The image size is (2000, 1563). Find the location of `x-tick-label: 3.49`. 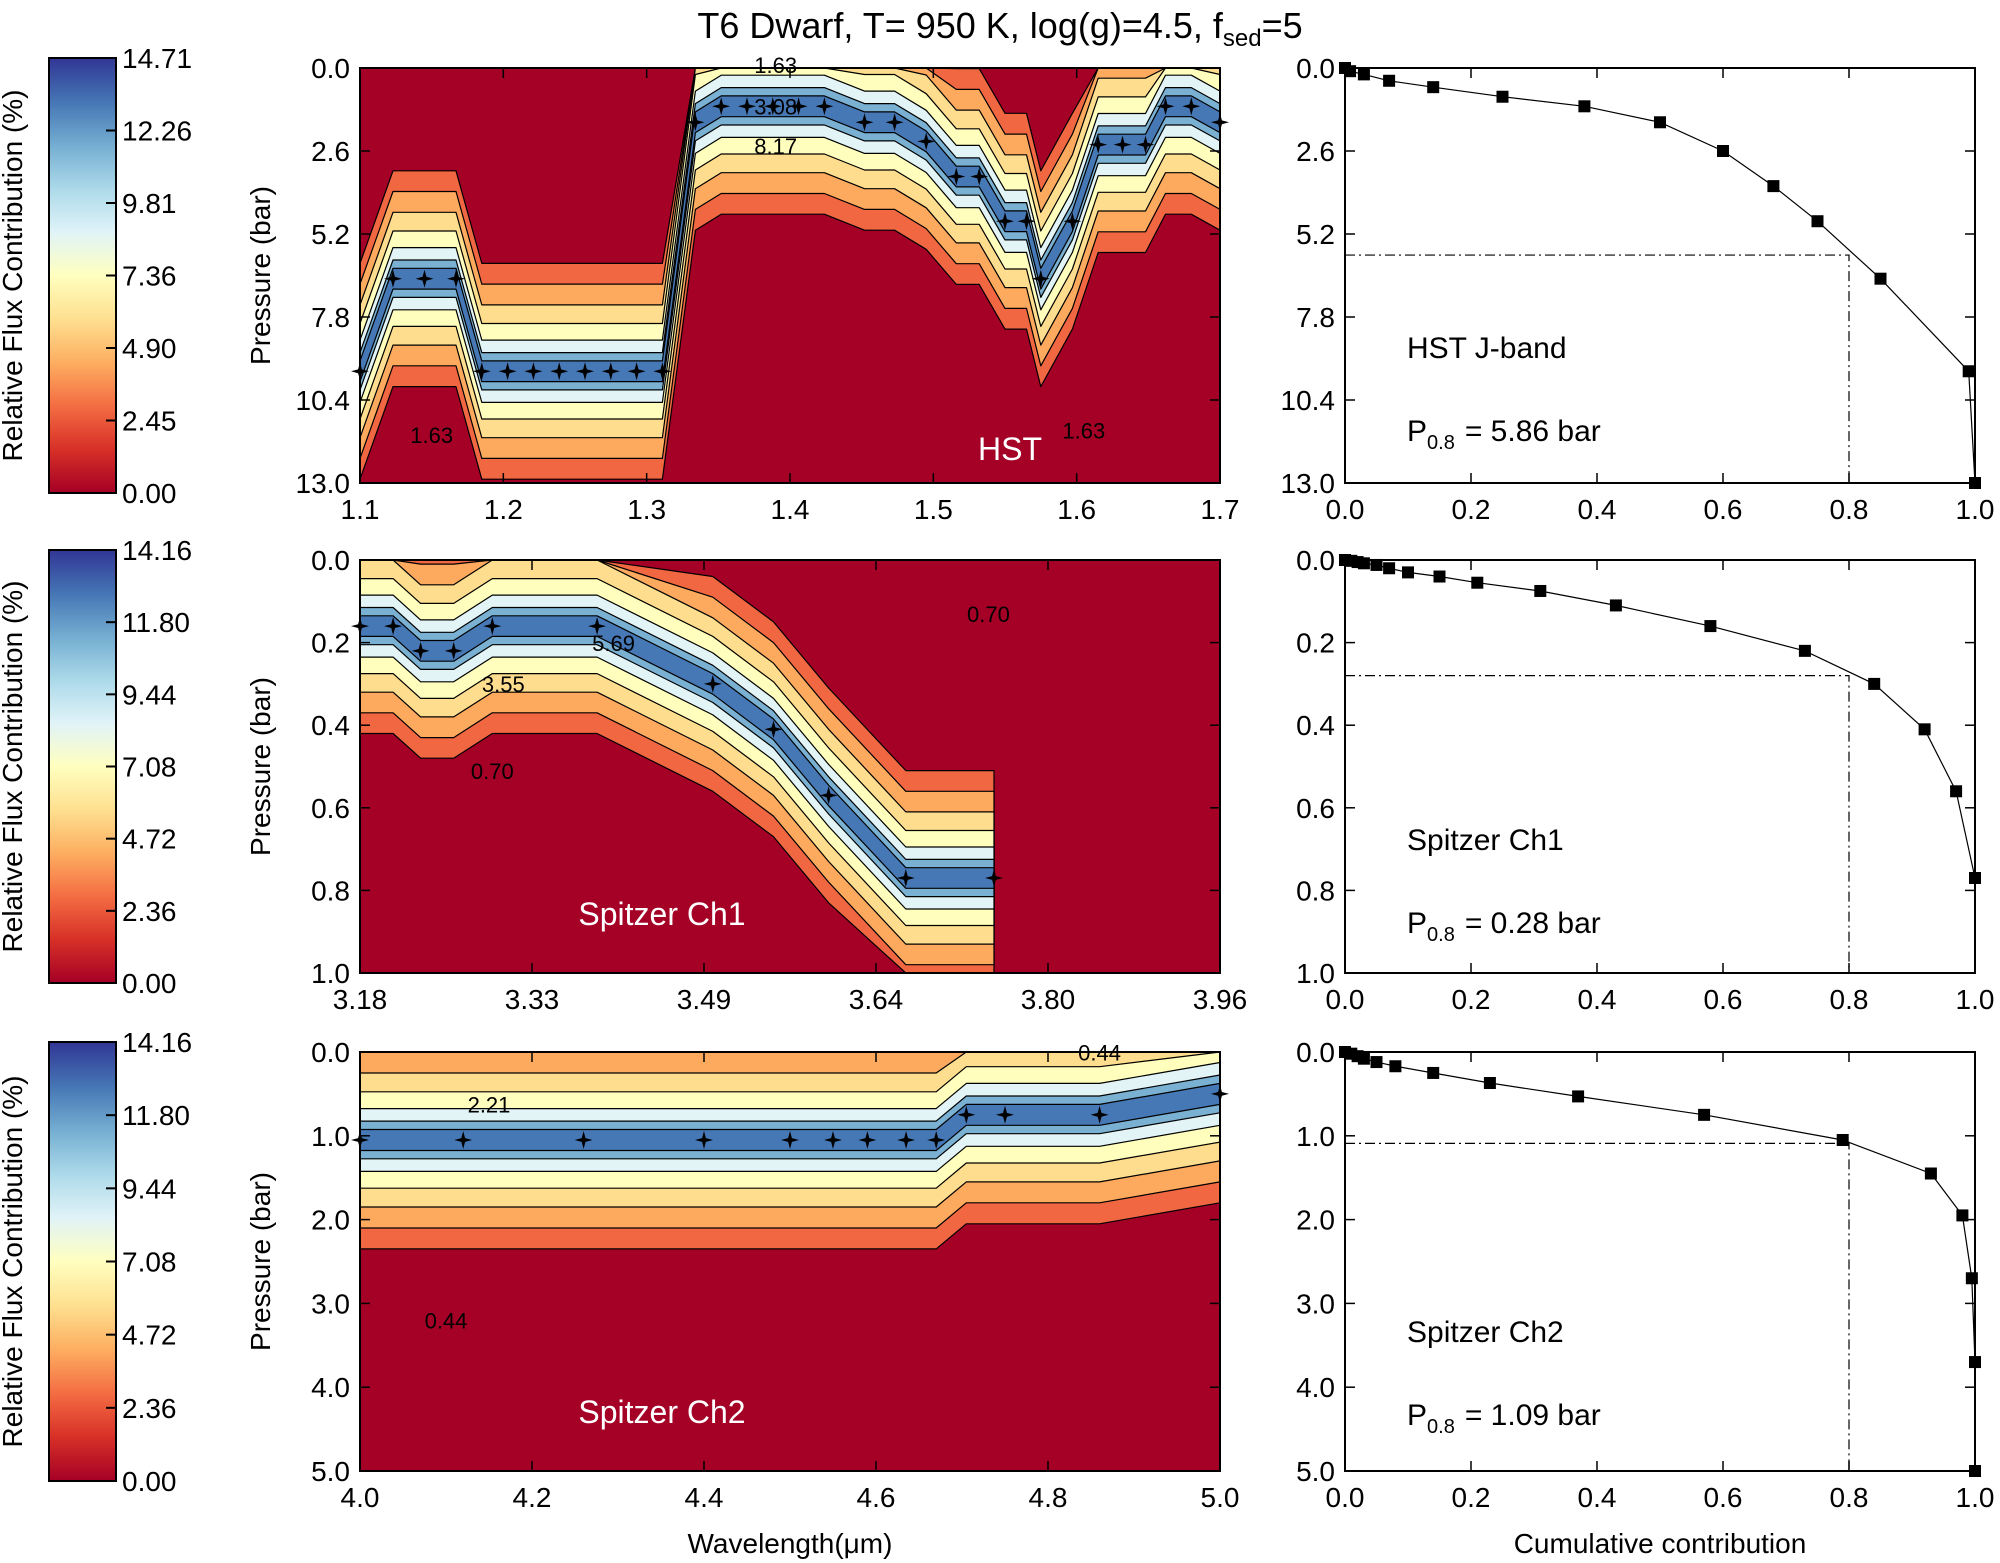

x-tick-label: 3.49 is located at coordinates (704, 999).